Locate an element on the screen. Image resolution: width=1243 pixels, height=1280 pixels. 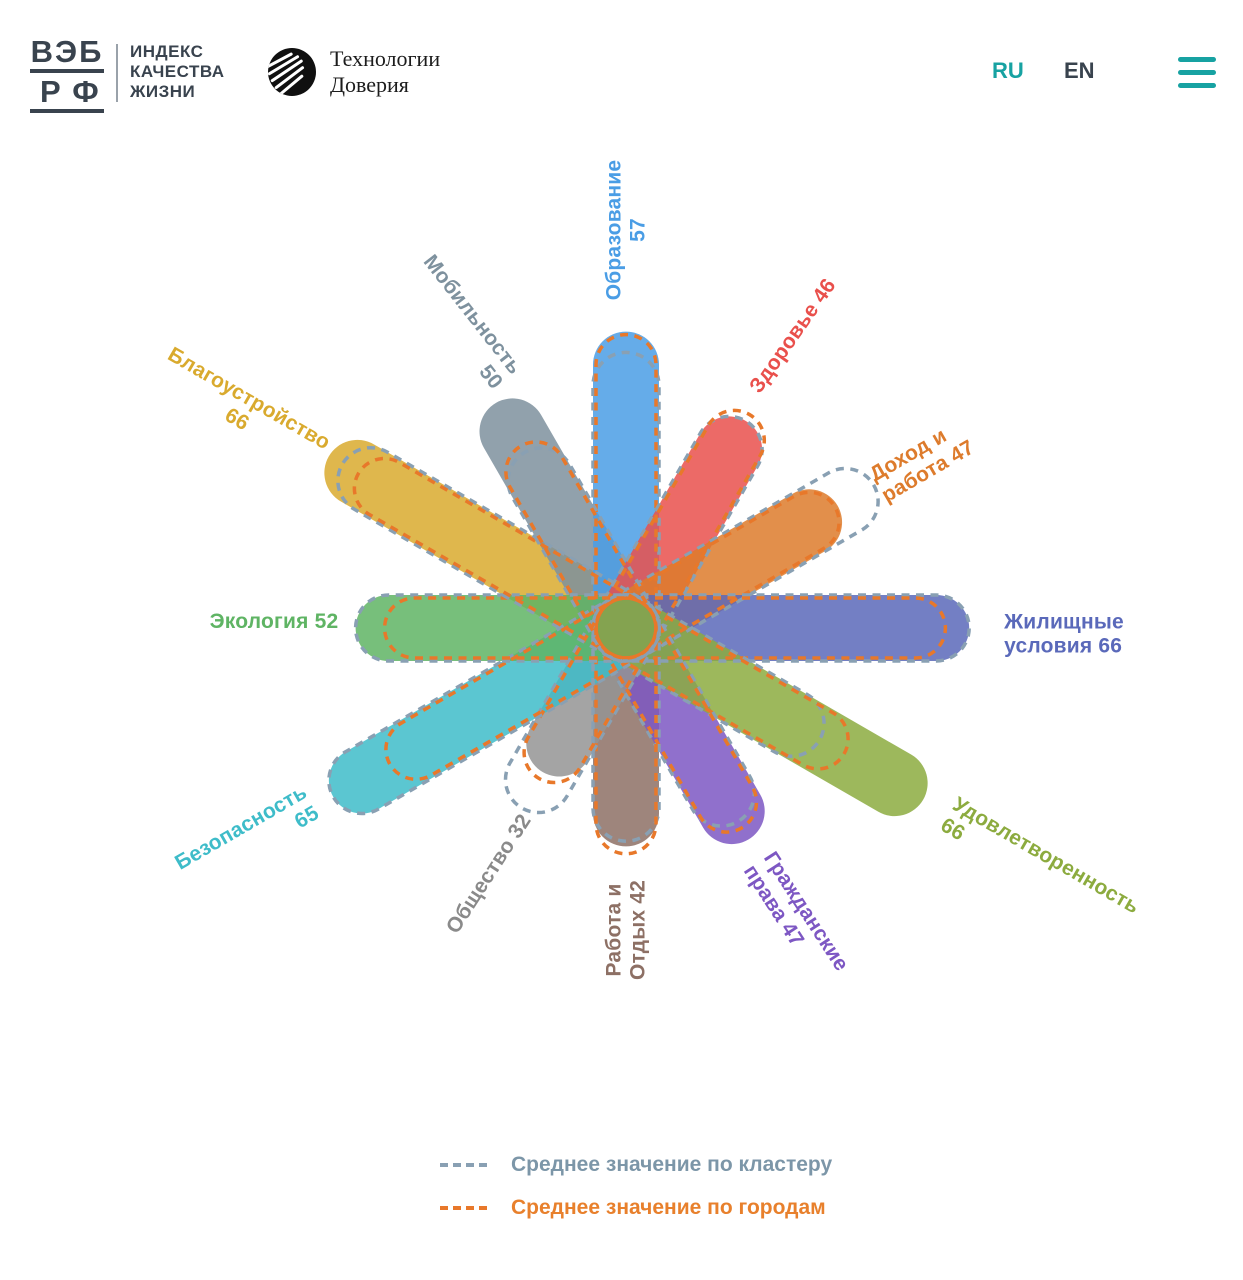
category-label-line: Образование is located at coordinates (614, 230).